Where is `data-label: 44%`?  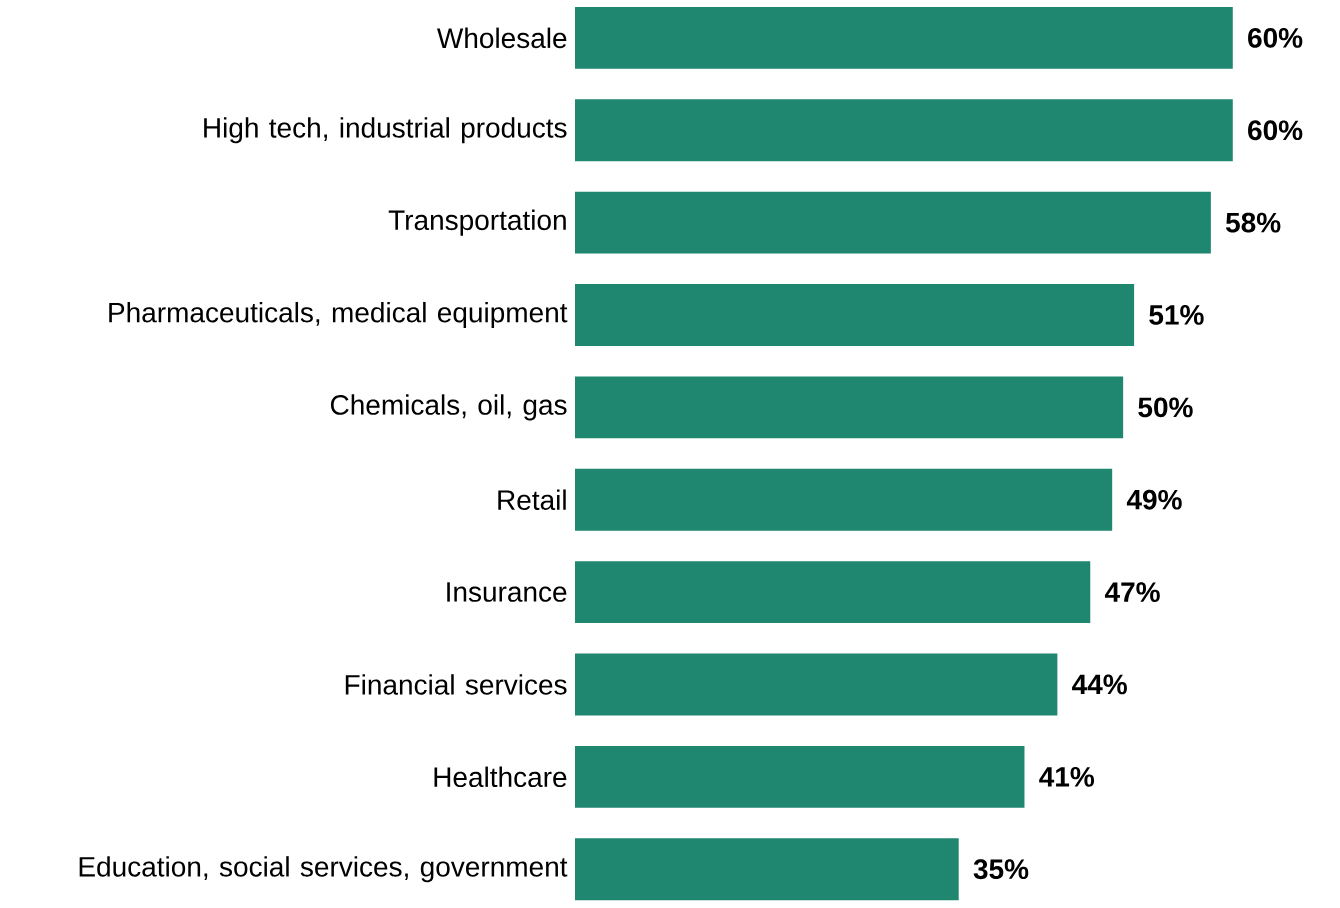
data-label: 44% is located at coordinates (1099, 684).